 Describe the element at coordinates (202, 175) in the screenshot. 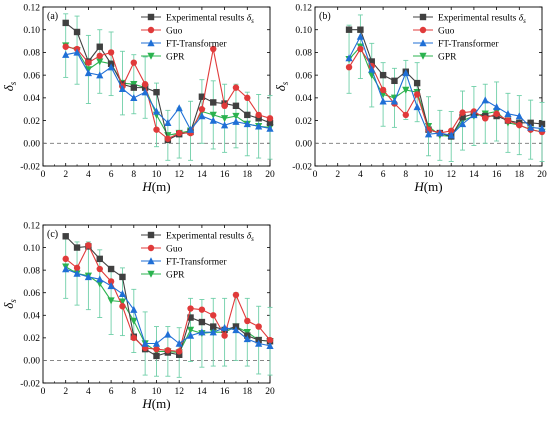

I see `x-tick-label: 14` at that location.